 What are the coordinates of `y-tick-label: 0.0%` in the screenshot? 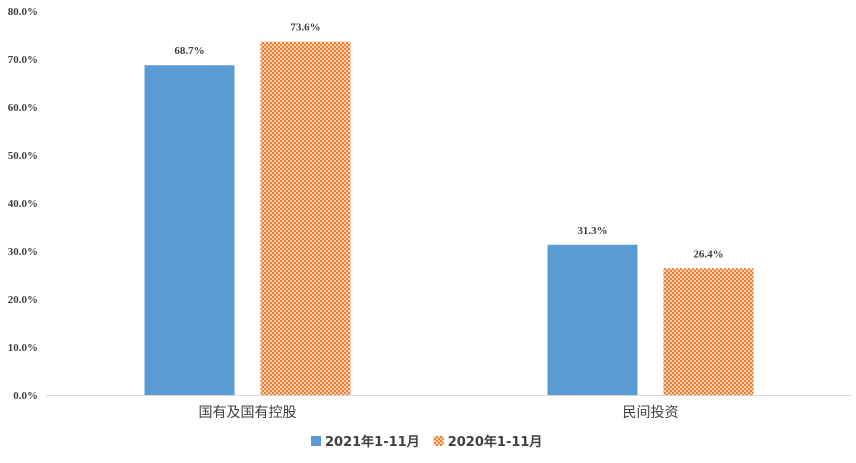 It's located at (25, 396).